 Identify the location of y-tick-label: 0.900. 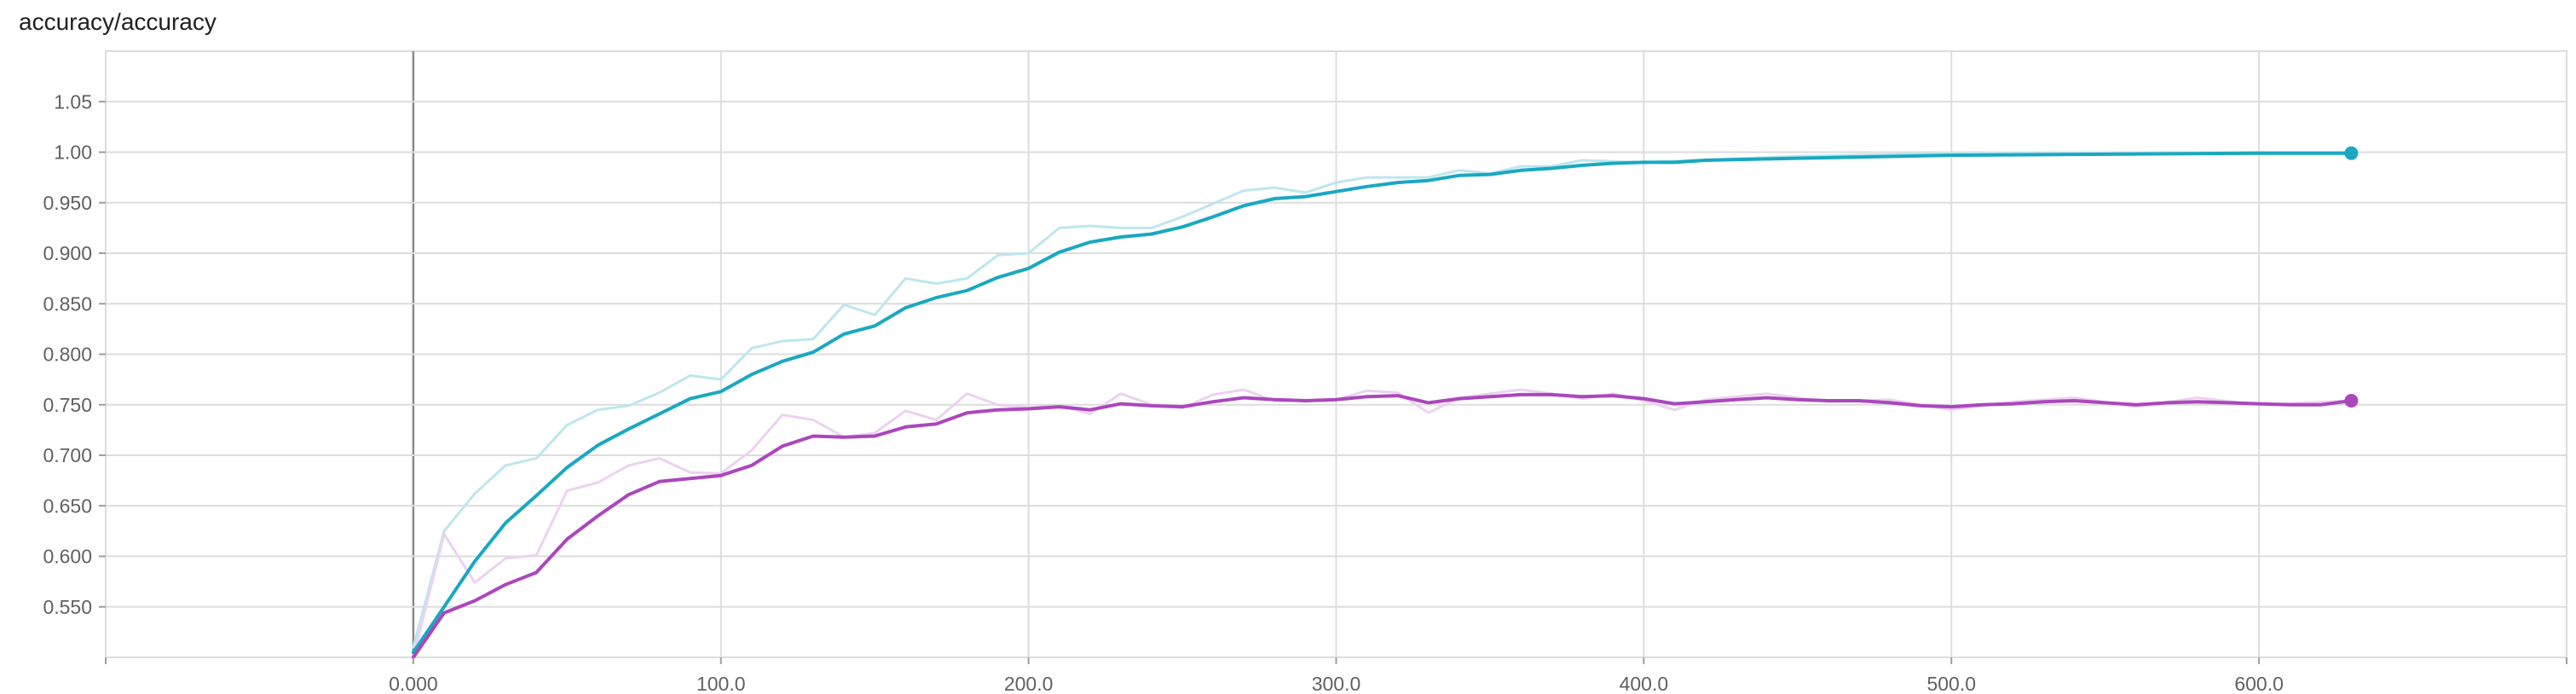
(67, 253).